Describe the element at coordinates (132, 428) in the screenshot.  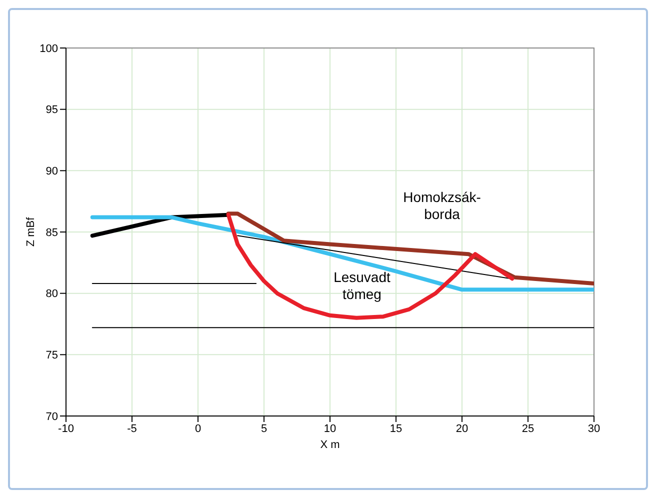
I see `x-tick-label: -5` at that location.